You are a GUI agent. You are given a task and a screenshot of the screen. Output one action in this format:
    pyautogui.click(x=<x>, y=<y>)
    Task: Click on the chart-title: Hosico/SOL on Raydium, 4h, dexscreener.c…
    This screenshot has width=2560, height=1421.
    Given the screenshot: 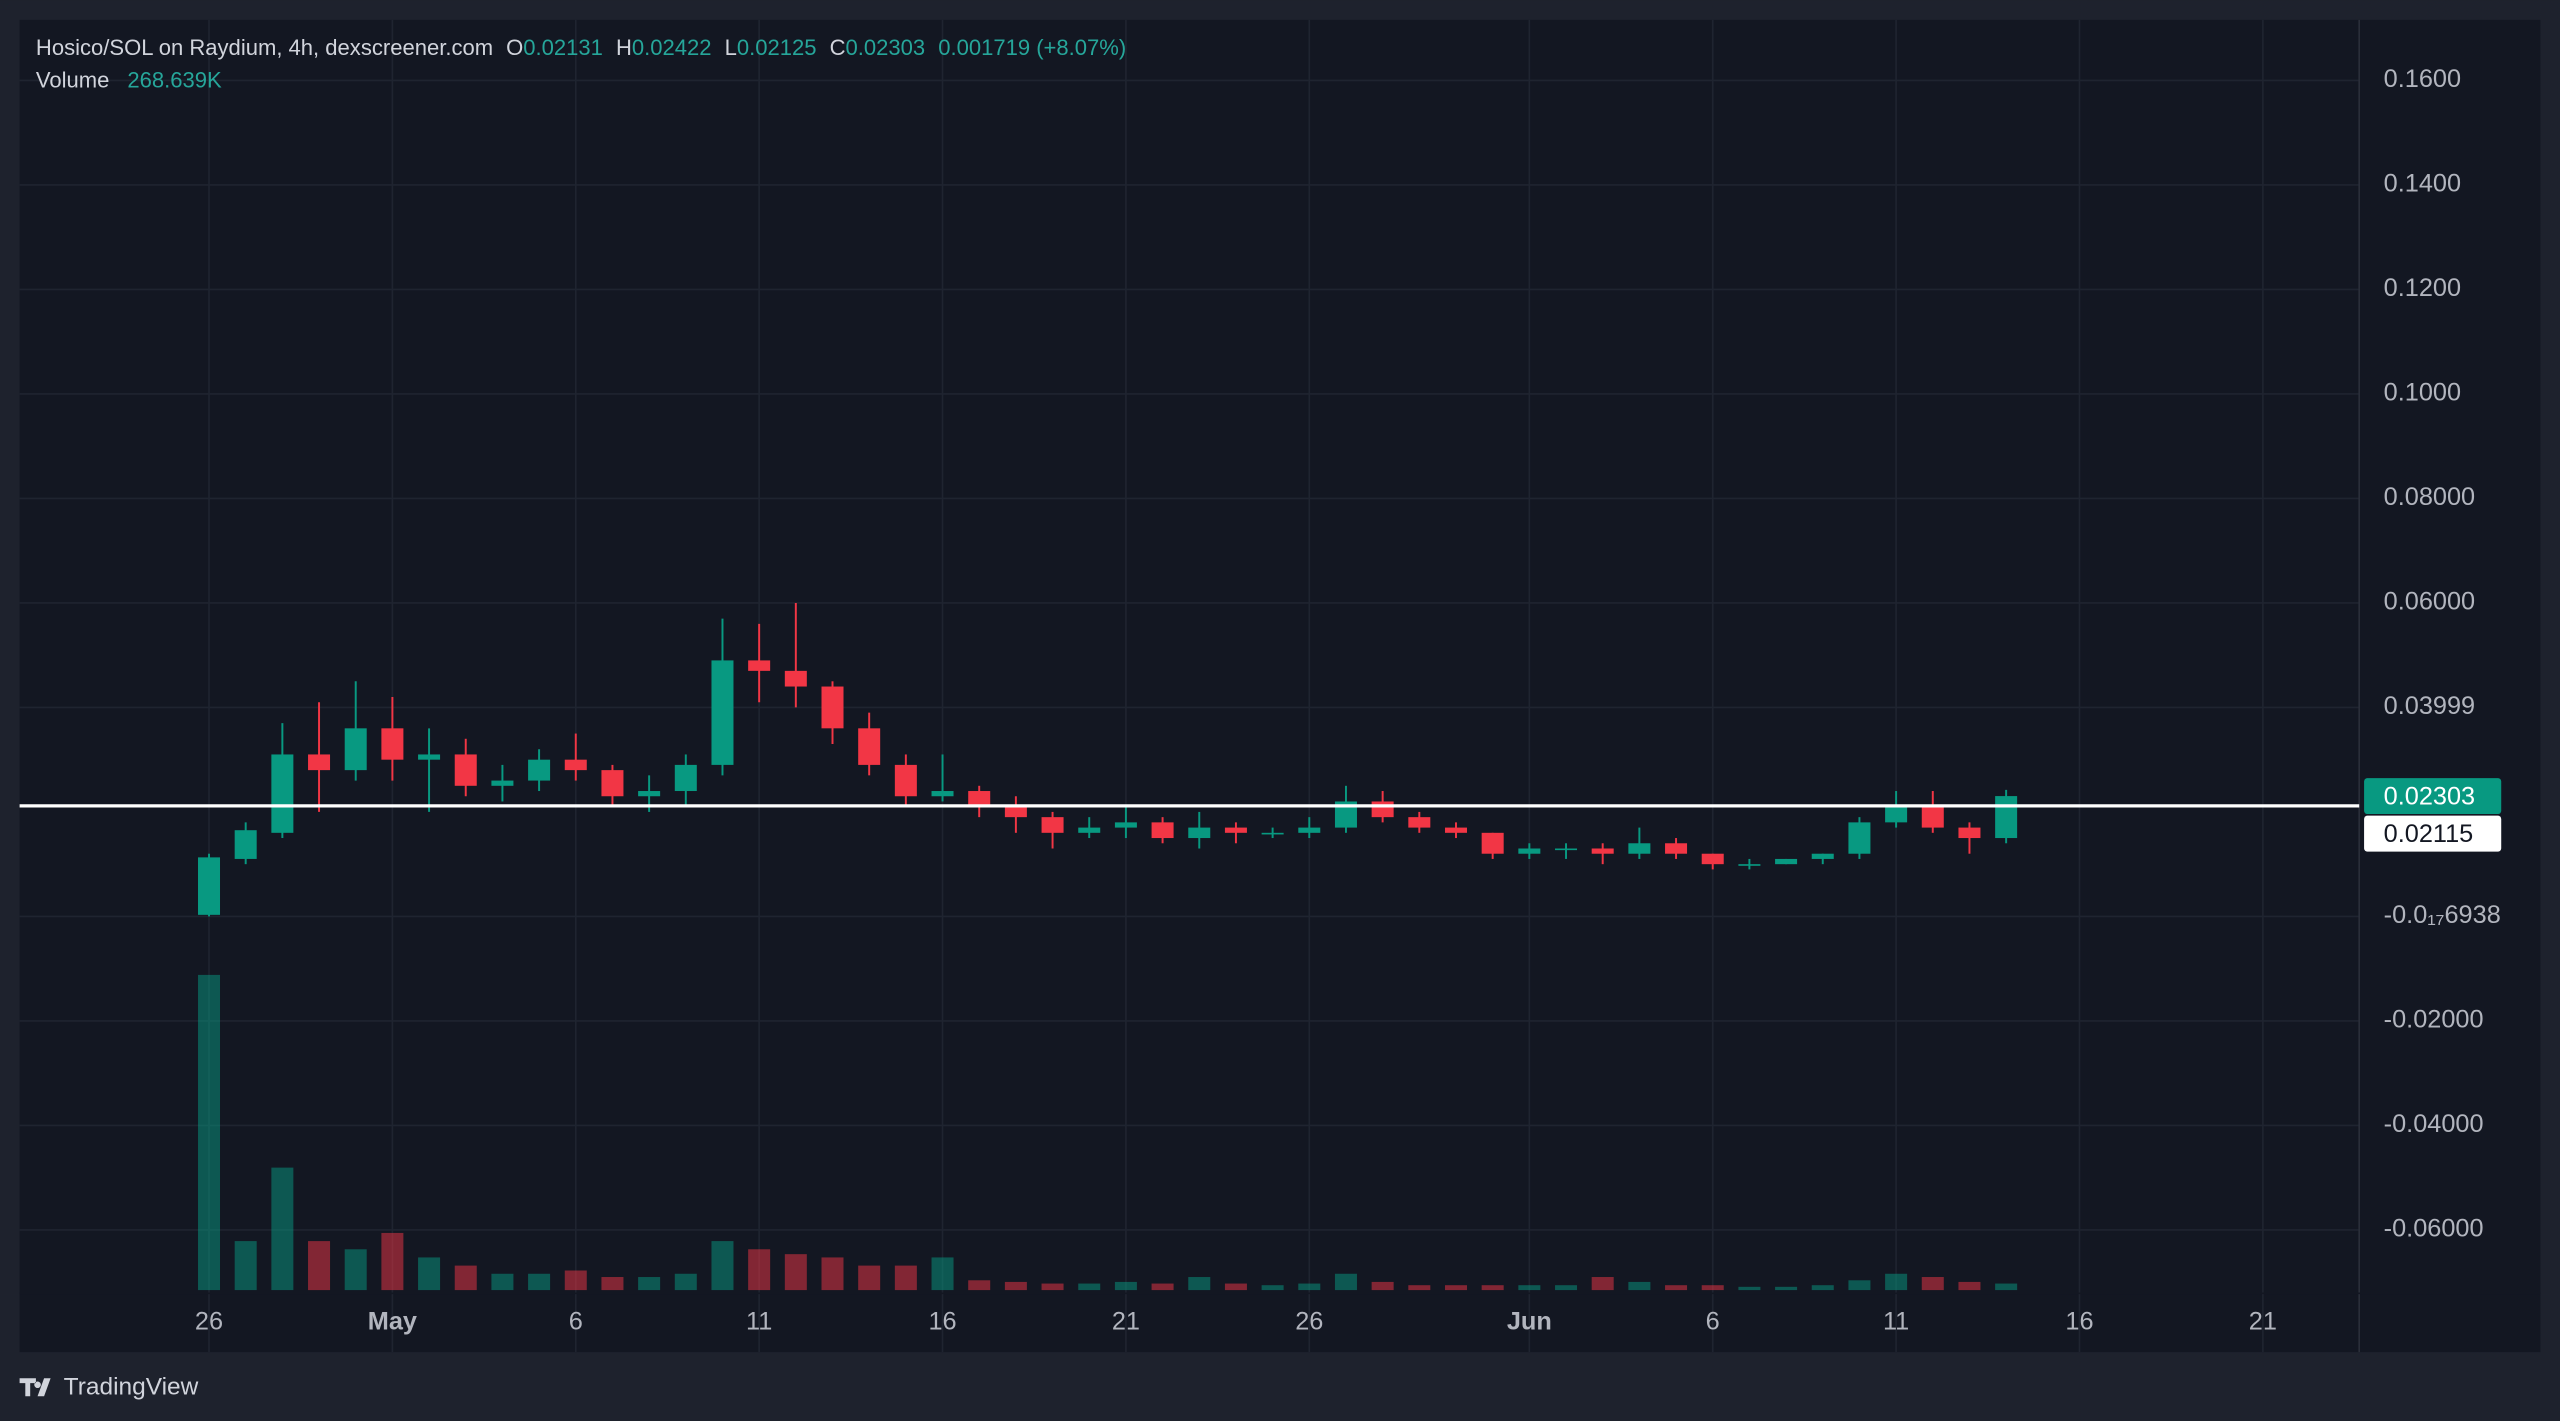 What is the action you would take?
    pyautogui.click(x=264, y=47)
    